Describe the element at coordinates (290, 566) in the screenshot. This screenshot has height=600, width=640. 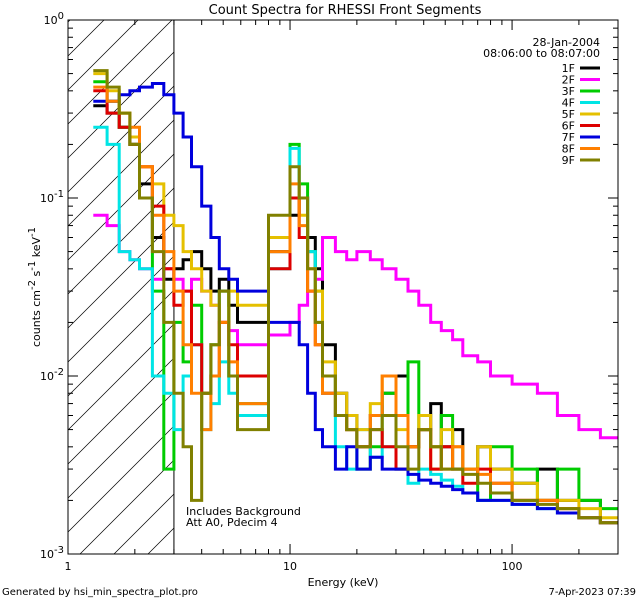
I see `x-tick-label: 10` at that location.